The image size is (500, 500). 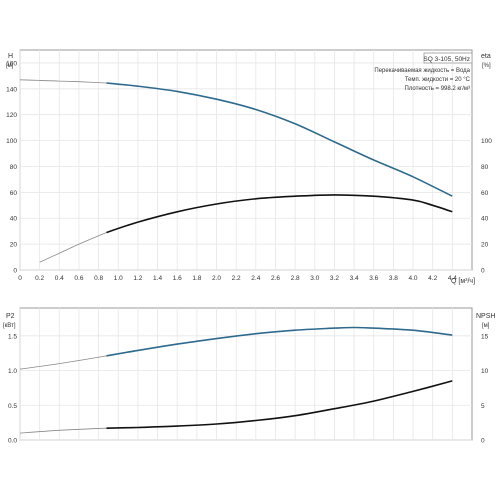 I want to click on bottom-y-right-unit: [м], so click(x=486, y=326).